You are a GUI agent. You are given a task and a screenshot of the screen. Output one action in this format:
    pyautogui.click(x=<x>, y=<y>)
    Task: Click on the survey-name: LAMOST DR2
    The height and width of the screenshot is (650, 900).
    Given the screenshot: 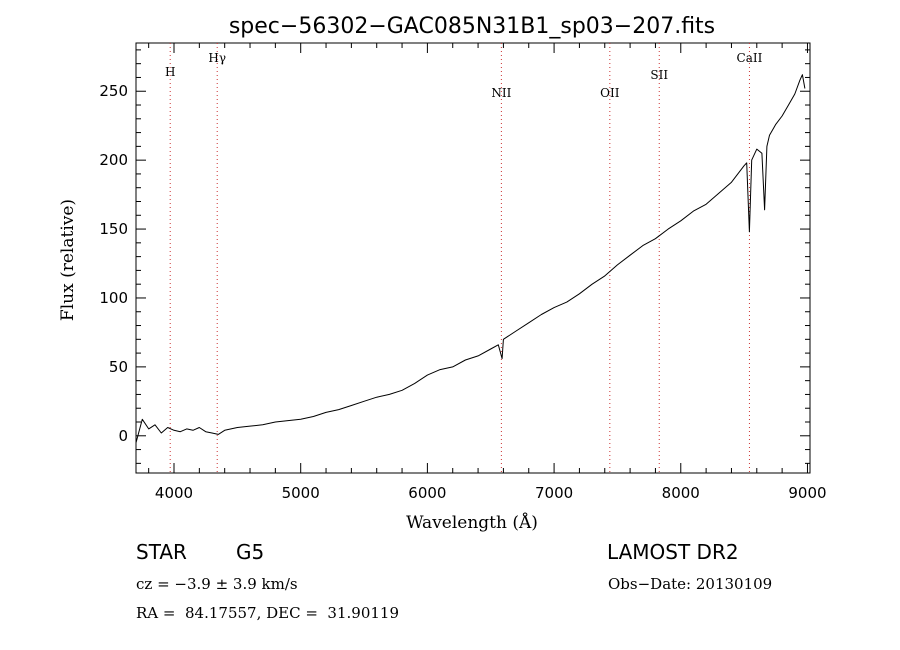 What is the action you would take?
    pyautogui.click(x=673, y=552)
    